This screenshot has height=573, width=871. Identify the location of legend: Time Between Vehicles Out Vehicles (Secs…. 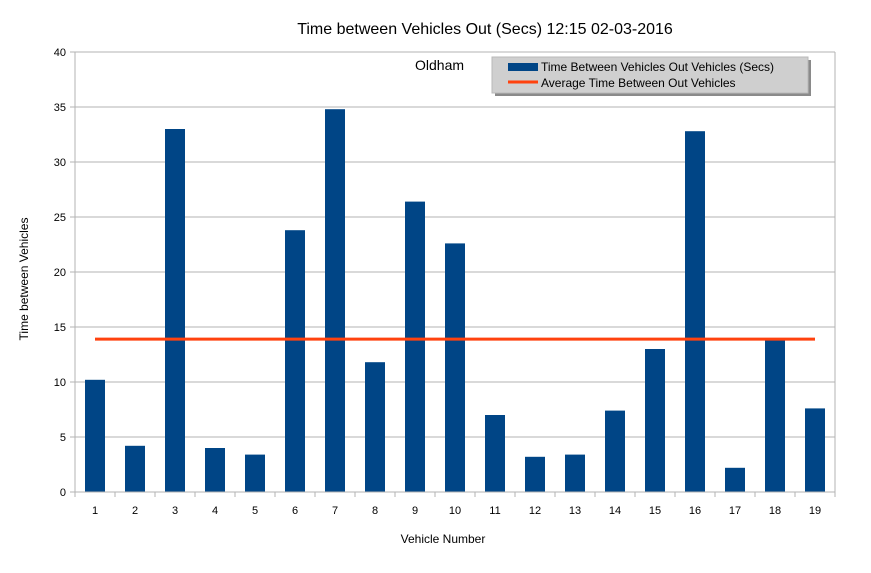
(651, 76).